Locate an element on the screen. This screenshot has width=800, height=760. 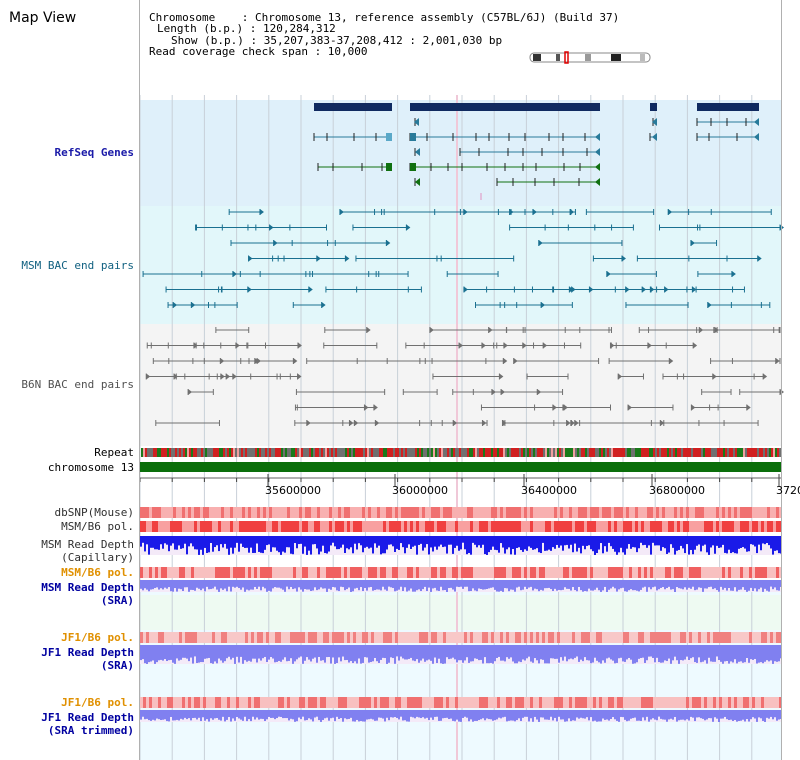
repeat-track is located at coordinates (461, 452).